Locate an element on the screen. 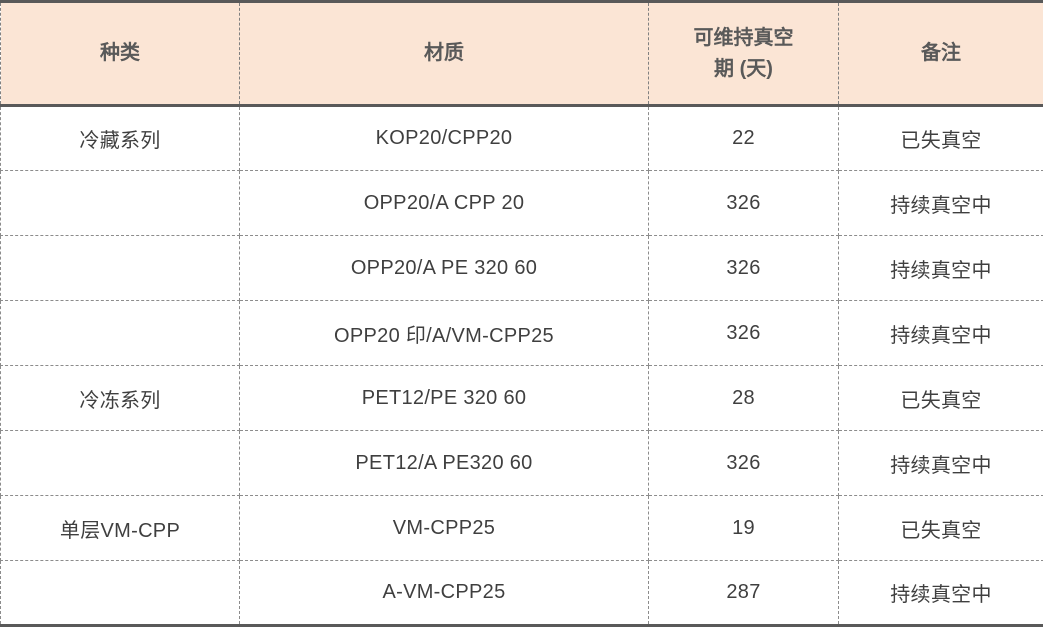 The image size is (1043, 634). cell-days: 19 is located at coordinates (743, 528).